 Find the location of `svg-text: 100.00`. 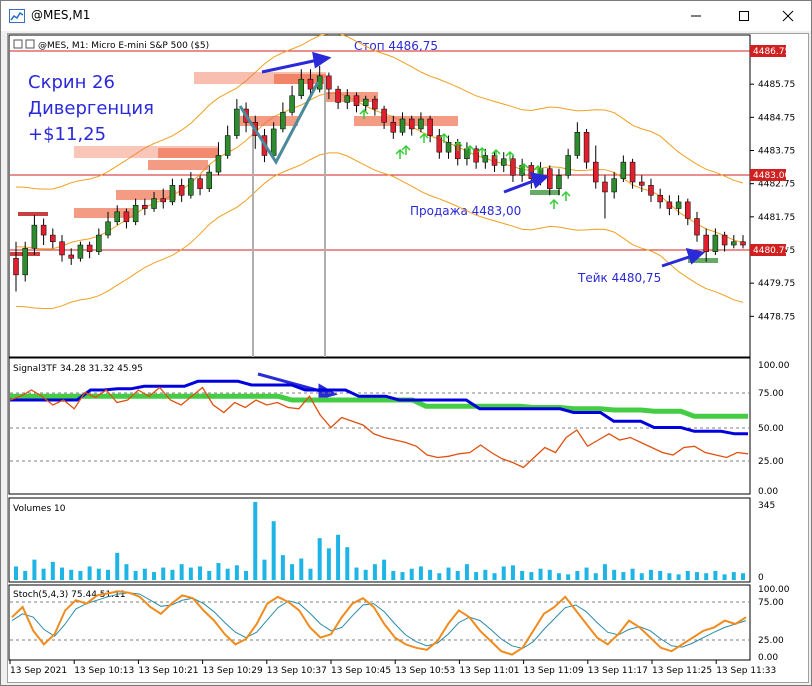

svg-text: 100.00 is located at coordinates (774, 366).